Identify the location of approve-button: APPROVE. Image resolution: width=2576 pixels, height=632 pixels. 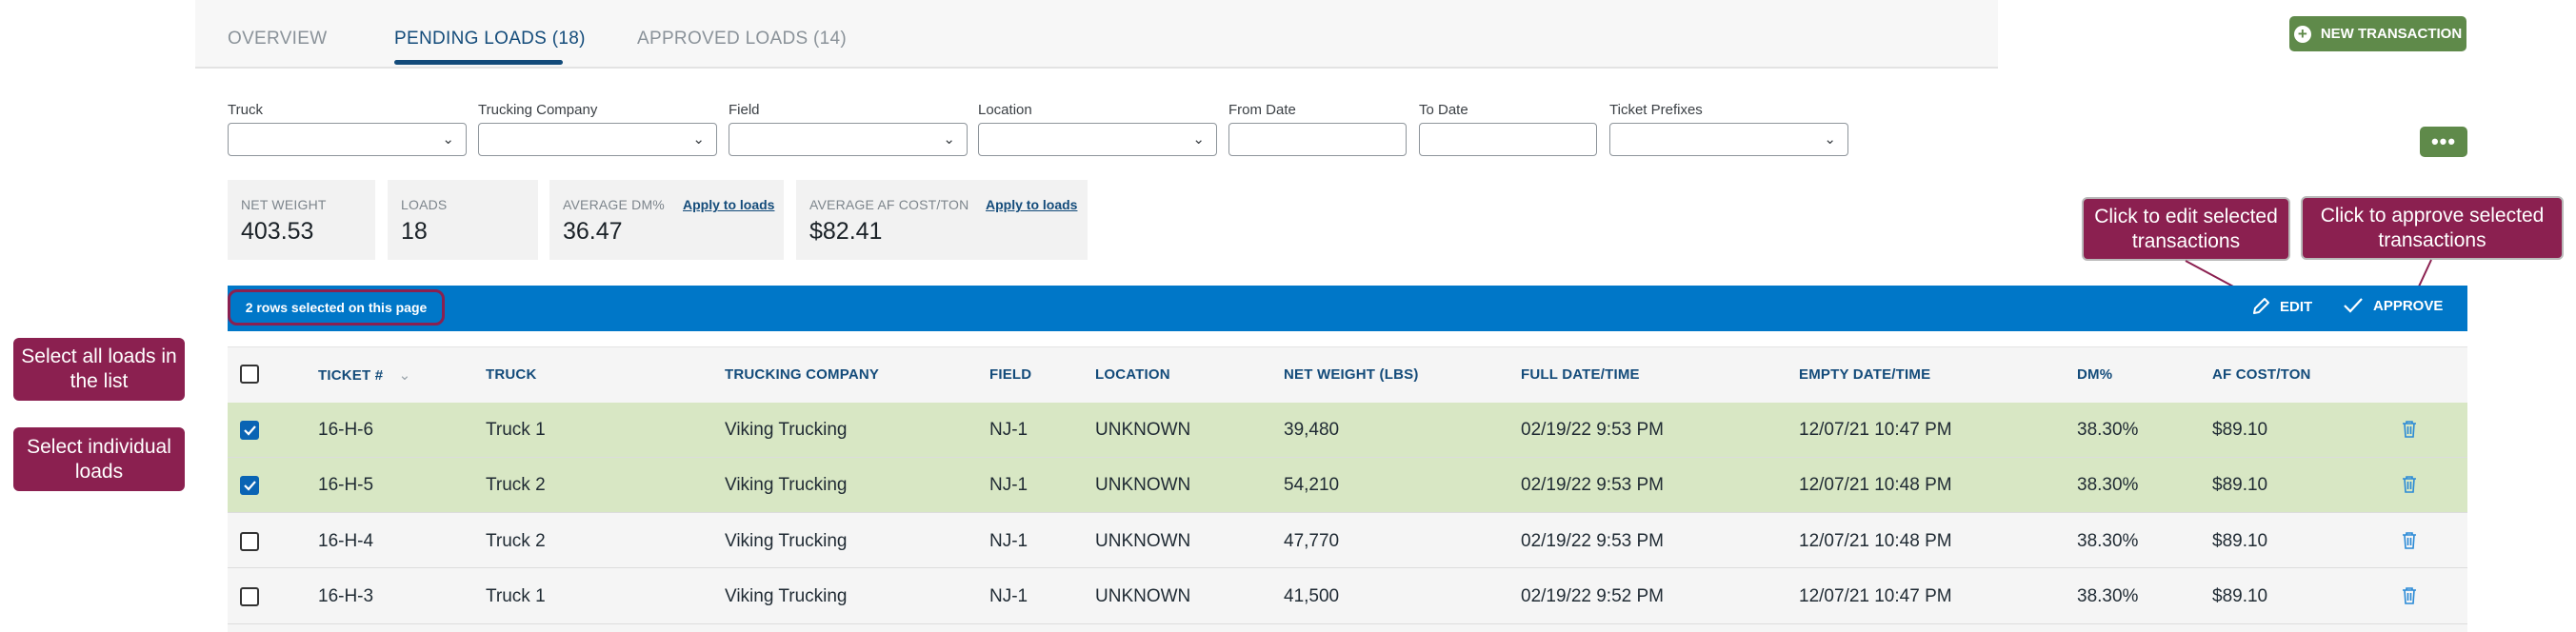
(2393, 305).